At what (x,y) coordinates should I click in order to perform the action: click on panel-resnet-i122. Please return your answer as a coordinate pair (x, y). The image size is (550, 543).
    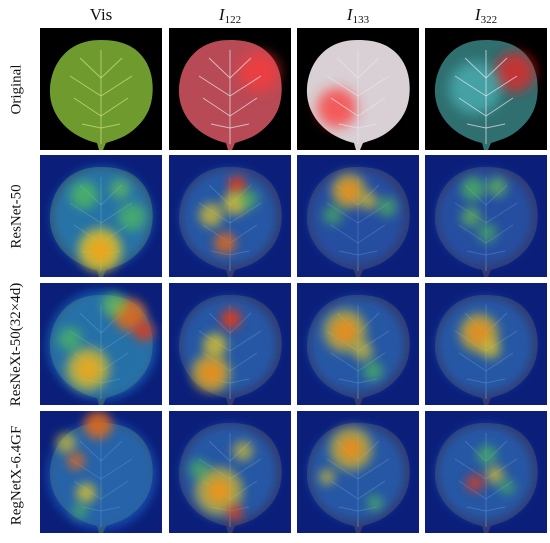
    Looking at the image, I should click on (230, 216).